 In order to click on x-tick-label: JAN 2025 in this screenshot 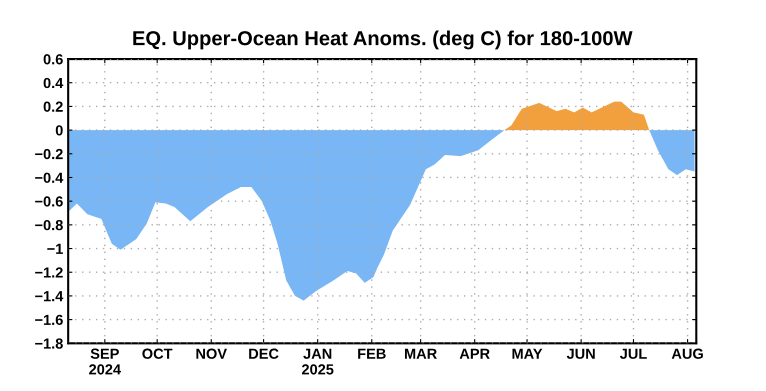, I will do `click(318, 361)`.